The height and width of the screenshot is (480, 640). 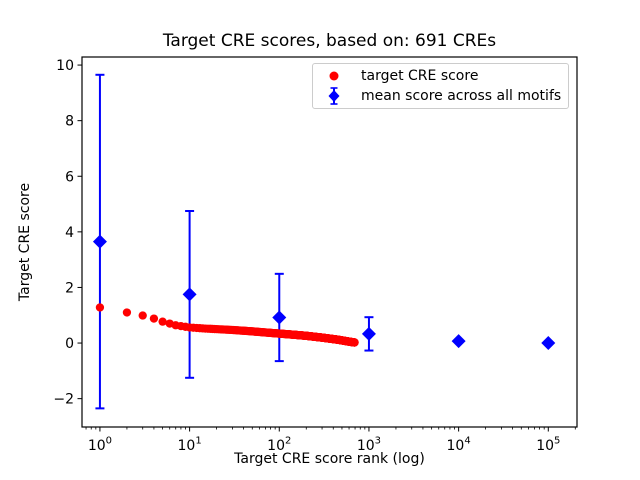 I want to click on x-tick-label: 10¹, so click(x=190, y=445).